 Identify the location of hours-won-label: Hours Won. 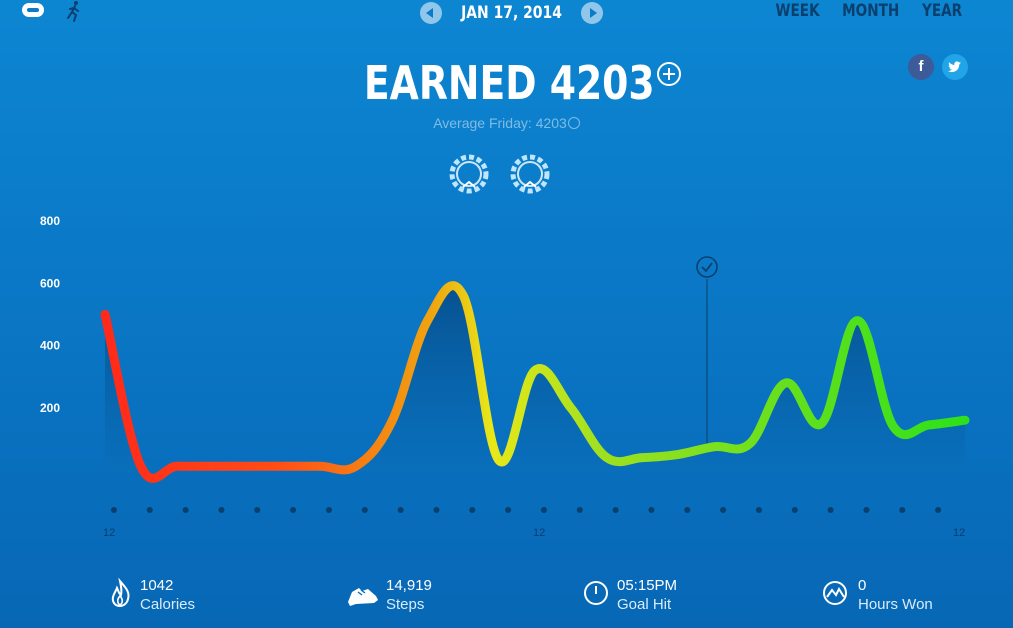
(895, 604).